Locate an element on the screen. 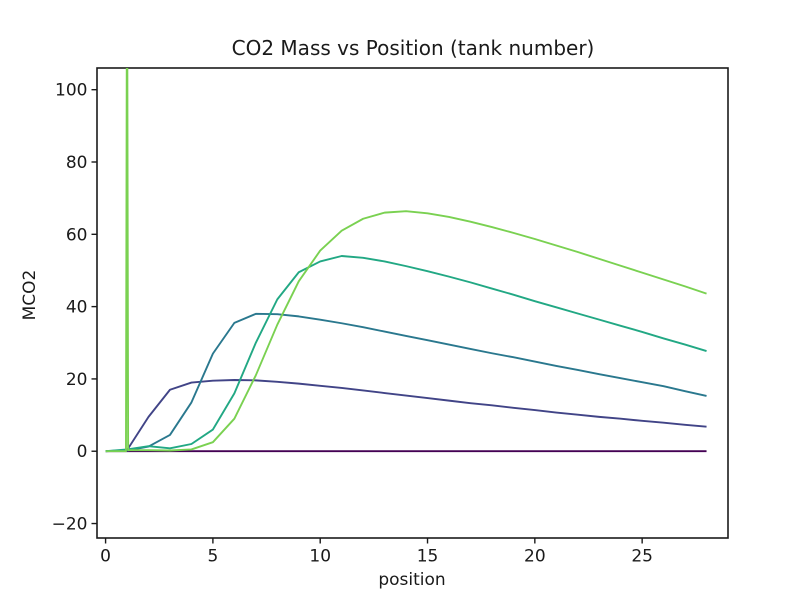 The width and height of the screenshot is (800, 602). chart-title: CO2 Mass vs Position (tank number) is located at coordinates (413, 48).